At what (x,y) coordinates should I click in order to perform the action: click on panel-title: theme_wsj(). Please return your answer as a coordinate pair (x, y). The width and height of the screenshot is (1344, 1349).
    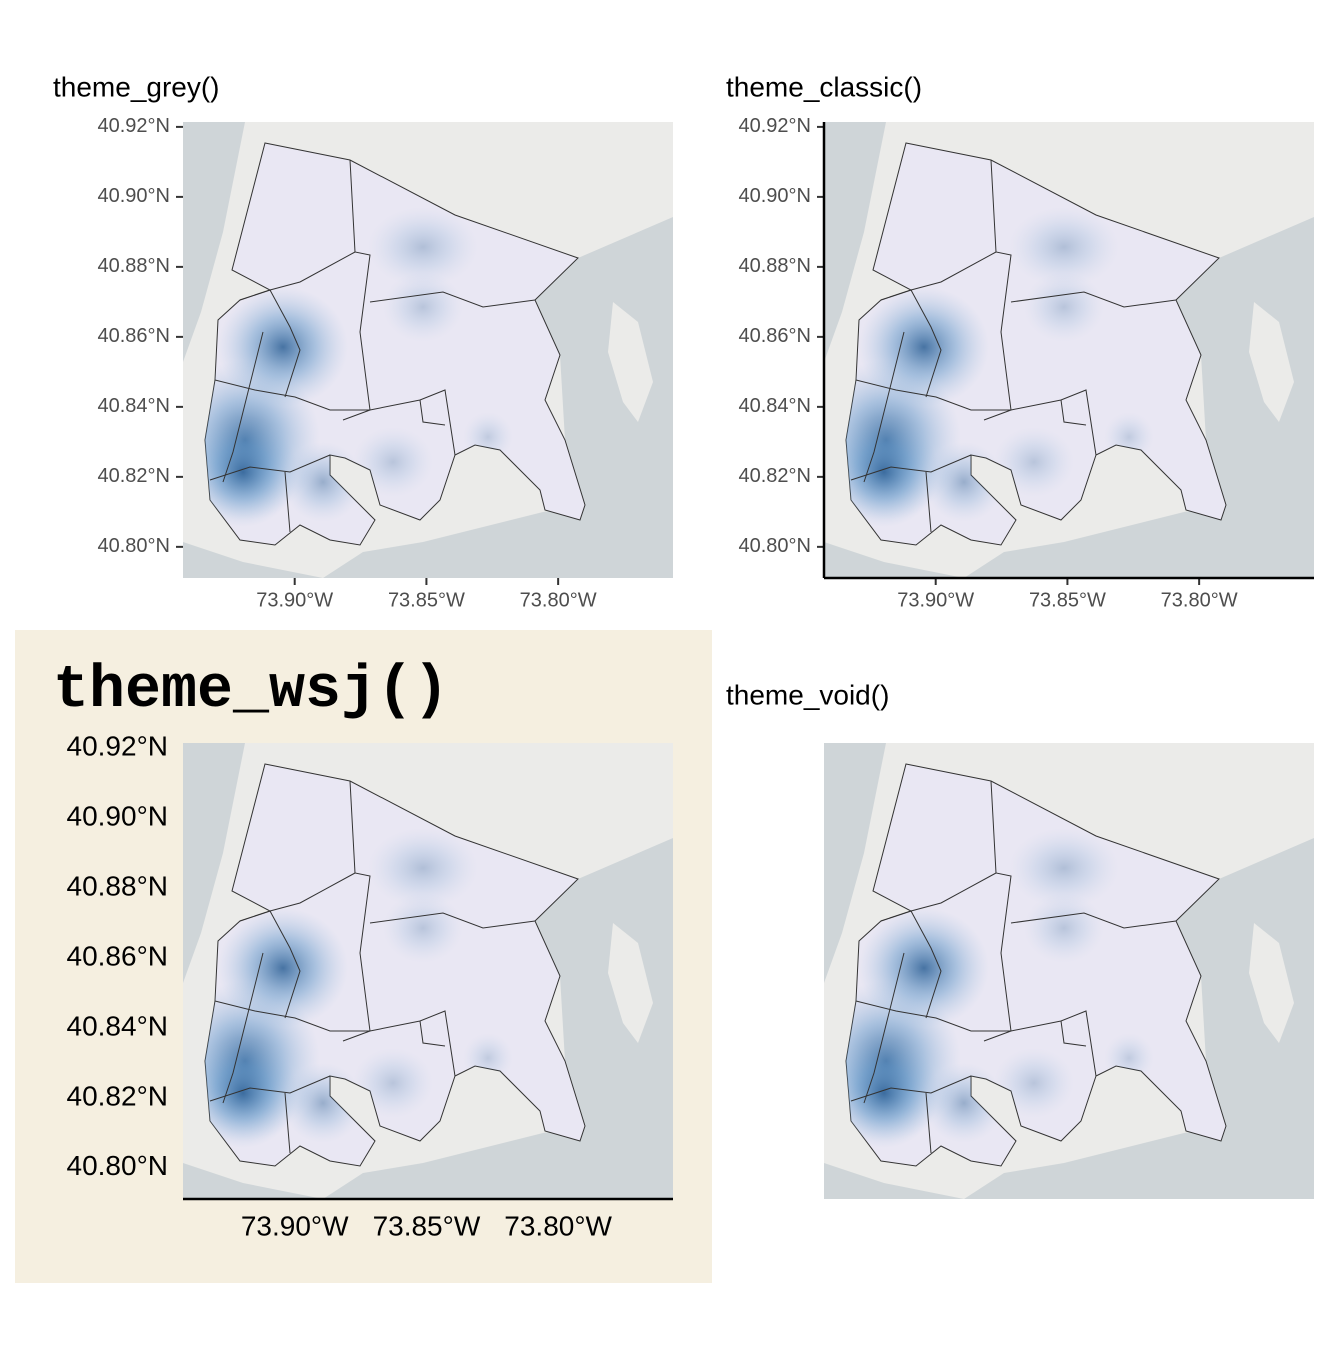
    Looking at the image, I should click on (251, 691).